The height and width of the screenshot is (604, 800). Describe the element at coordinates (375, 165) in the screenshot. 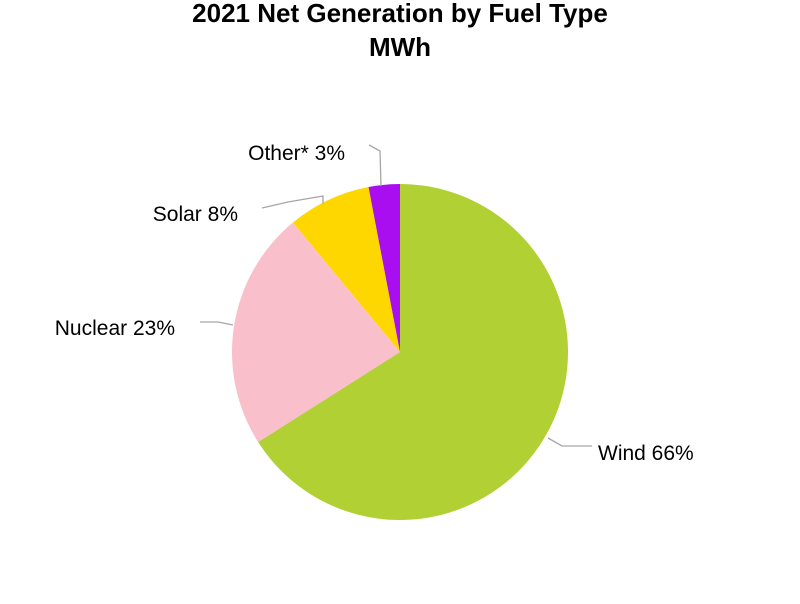

I see `leader-line-other` at that location.